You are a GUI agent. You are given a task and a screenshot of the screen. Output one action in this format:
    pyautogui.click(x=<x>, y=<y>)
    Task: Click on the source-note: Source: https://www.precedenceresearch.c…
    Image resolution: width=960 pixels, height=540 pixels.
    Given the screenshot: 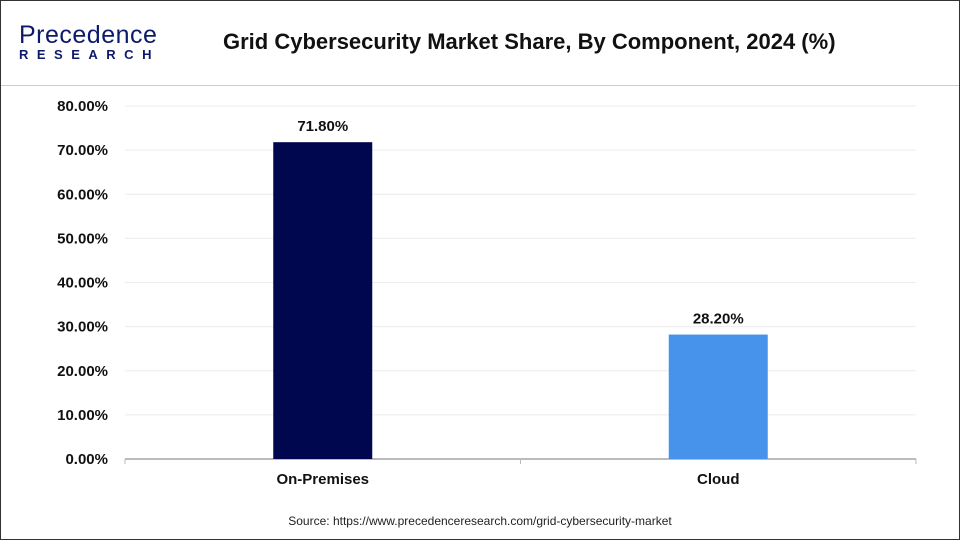 What is the action you would take?
    pyautogui.click(x=480, y=521)
    